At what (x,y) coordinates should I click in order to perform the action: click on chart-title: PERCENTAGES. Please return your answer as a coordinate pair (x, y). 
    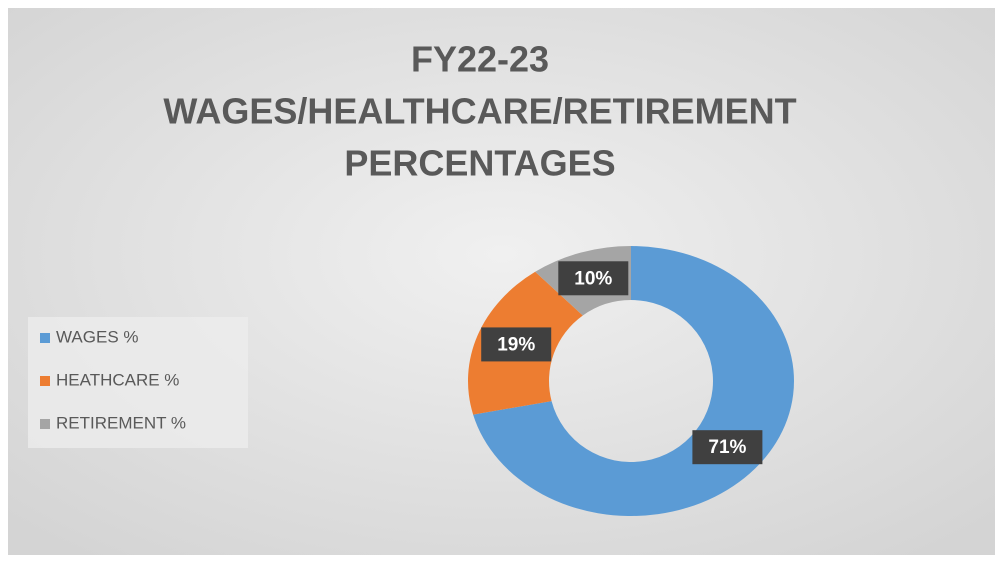
    Looking at the image, I should click on (479, 163).